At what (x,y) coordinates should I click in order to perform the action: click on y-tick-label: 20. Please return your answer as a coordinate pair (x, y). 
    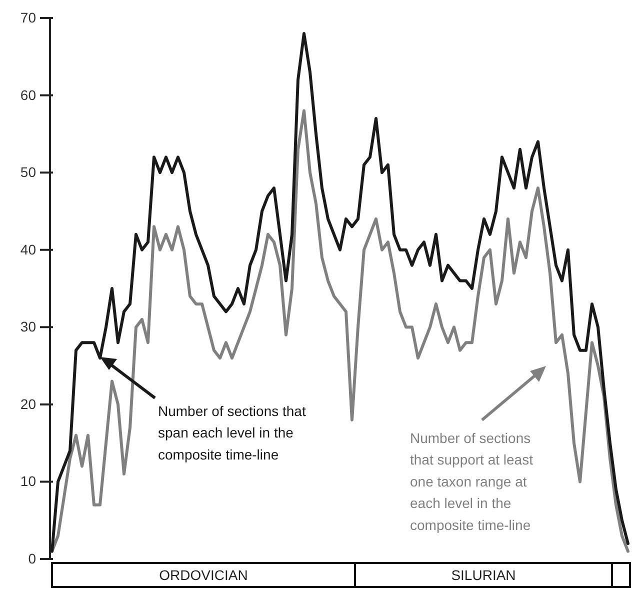
    Looking at the image, I should click on (28, 404).